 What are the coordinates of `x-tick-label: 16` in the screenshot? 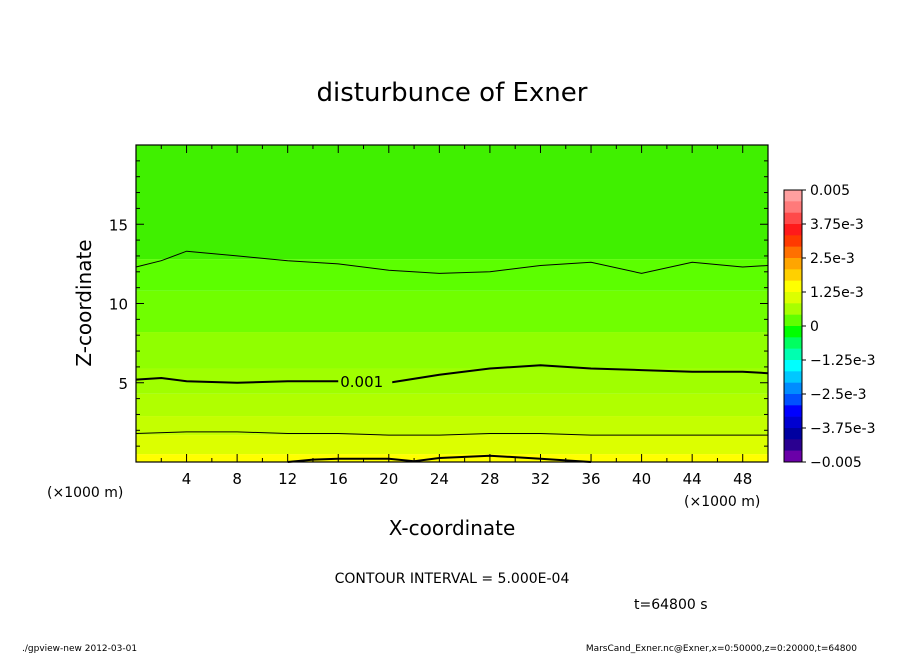 It's located at (338, 479).